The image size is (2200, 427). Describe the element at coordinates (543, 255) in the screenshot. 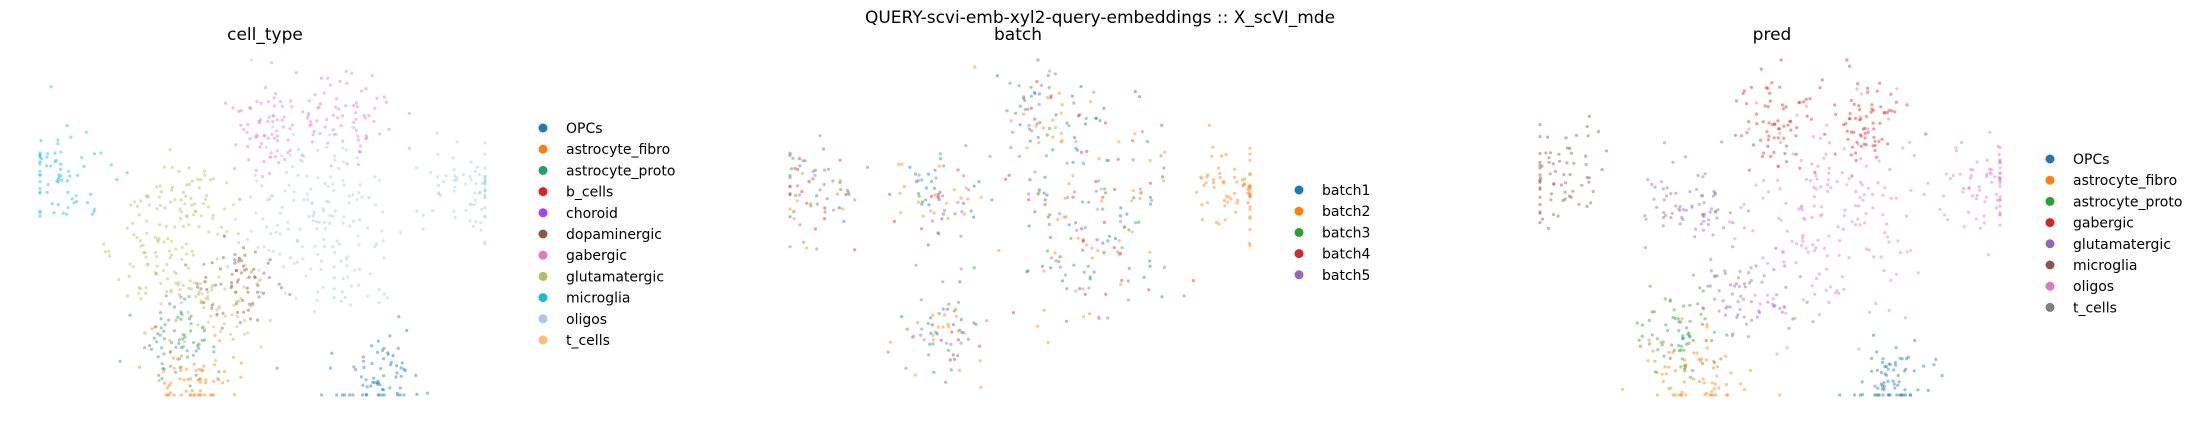

I see `legend-marker` at that location.